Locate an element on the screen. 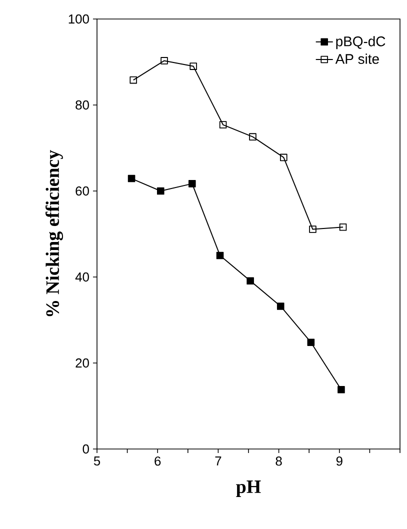 The width and height of the screenshot is (407, 529). x-tick-label: 5 is located at coordinates (97, 461).